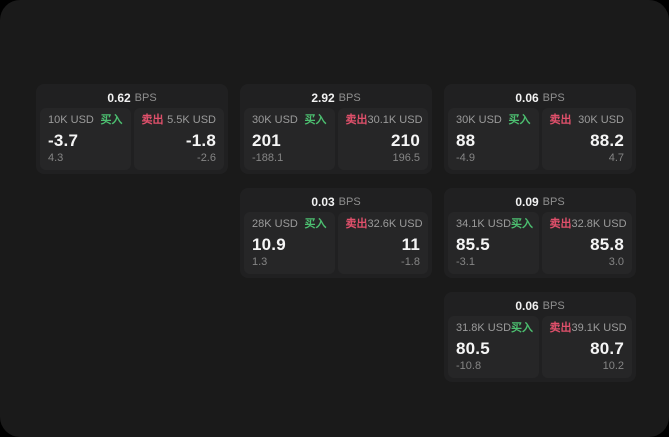 The height and width of the screenshot is (437, 669). Describe the element at coordinates (607, 140) in the screenshot. I see `sell-price-value: 88.2` at that location.